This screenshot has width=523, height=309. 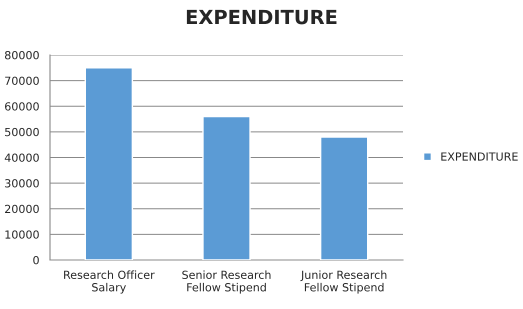 What do you see at coordinates (479, 156) in the screenshot?
I see `legend-label: EXPENDITURE` at bounding box center [479, 156].